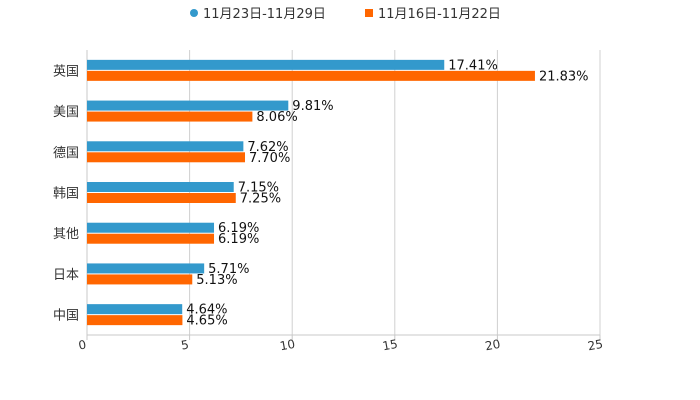 The image size is (700, 400). I want to click on x-tick-label: 20, so click(492, 345).